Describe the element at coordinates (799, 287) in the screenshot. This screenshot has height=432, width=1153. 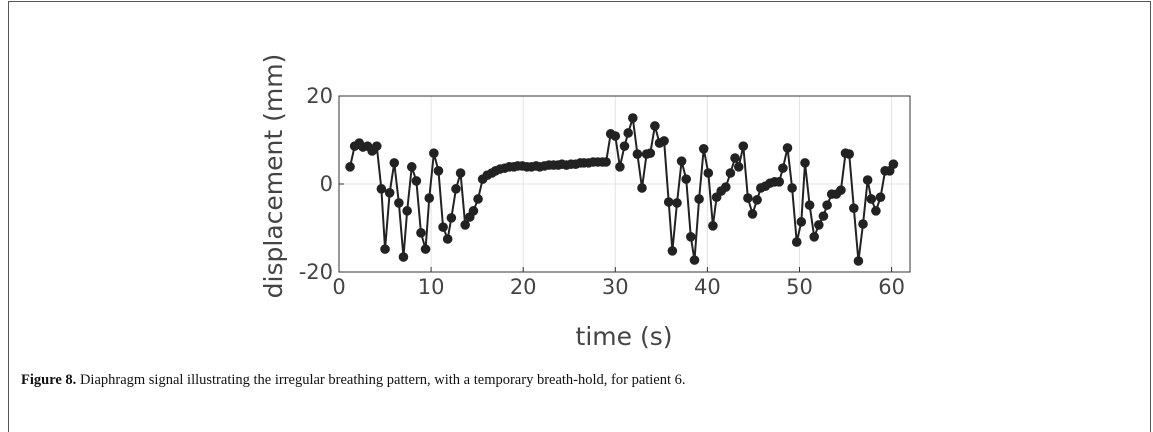
I see `x-tick-label: 50` at that location.